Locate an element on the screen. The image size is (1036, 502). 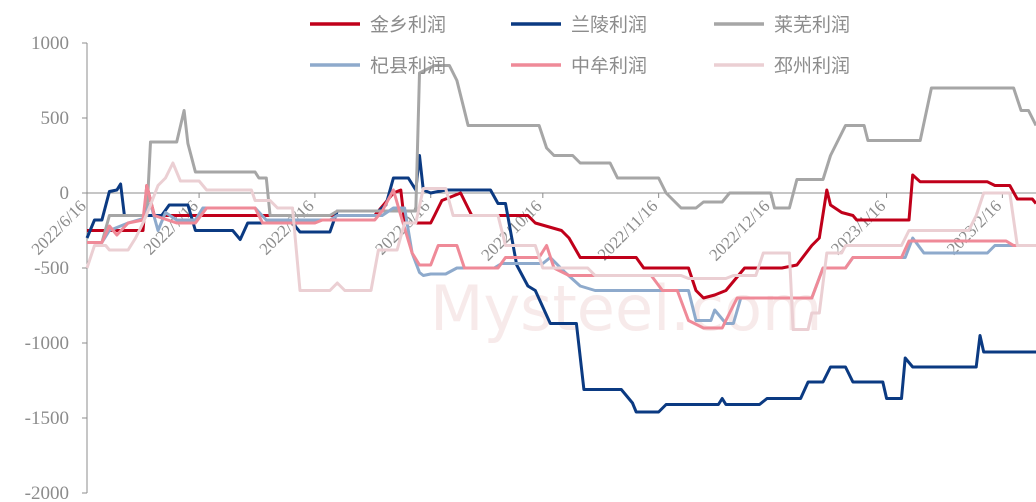
y-axis: 1000 500 0 -500 -1000 -1500 -2000 is located at coordinates (56, 267).